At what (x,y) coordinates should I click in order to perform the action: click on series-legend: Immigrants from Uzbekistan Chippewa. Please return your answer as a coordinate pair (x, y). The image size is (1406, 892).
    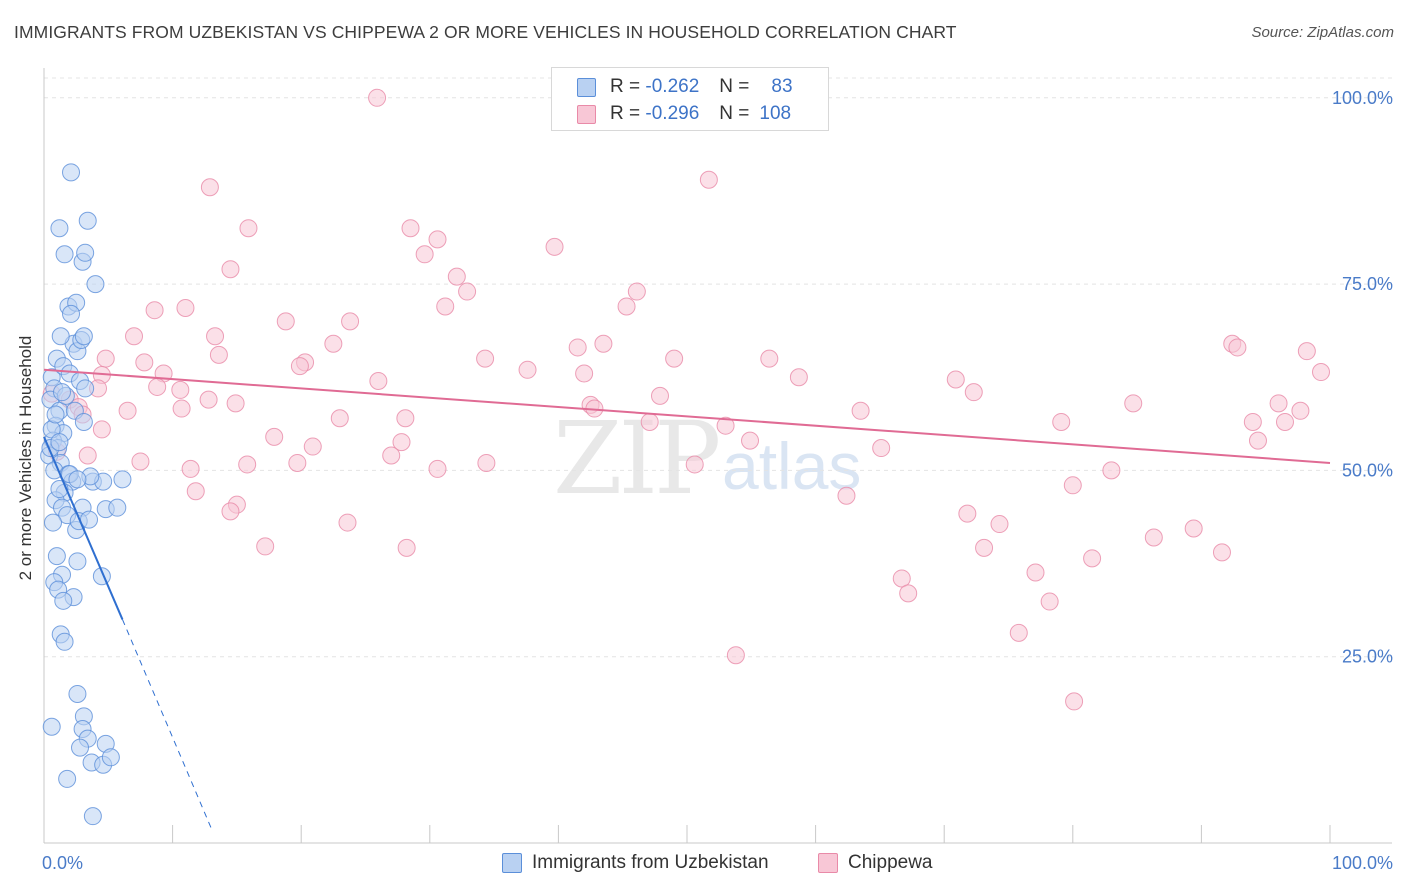
    Looking at the image, I should click on (703, 865).